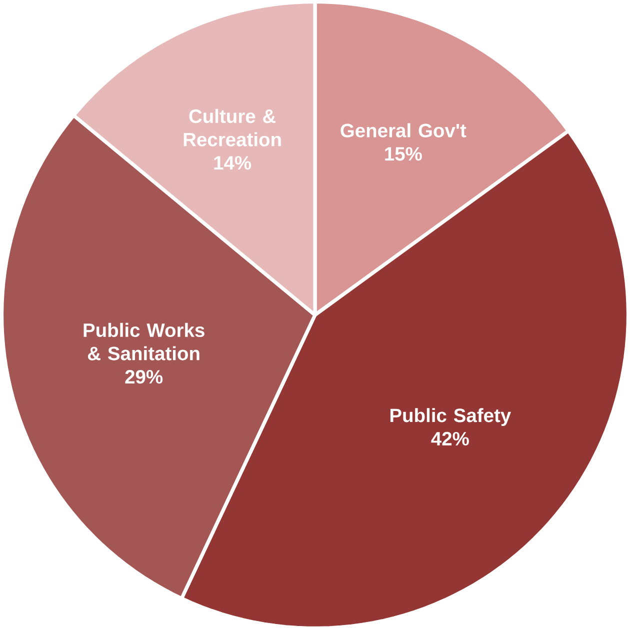  I want to click on slice-label: Public Works & Sanitation, so click(144, 341).